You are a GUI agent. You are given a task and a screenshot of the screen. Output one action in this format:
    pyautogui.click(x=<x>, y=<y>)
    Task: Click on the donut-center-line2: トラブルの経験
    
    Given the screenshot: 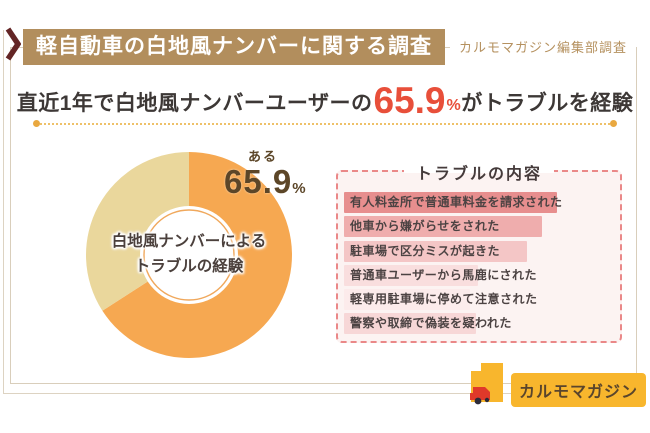 What is the action you would take?
    pyautogui.click(x=189, y=266)
    